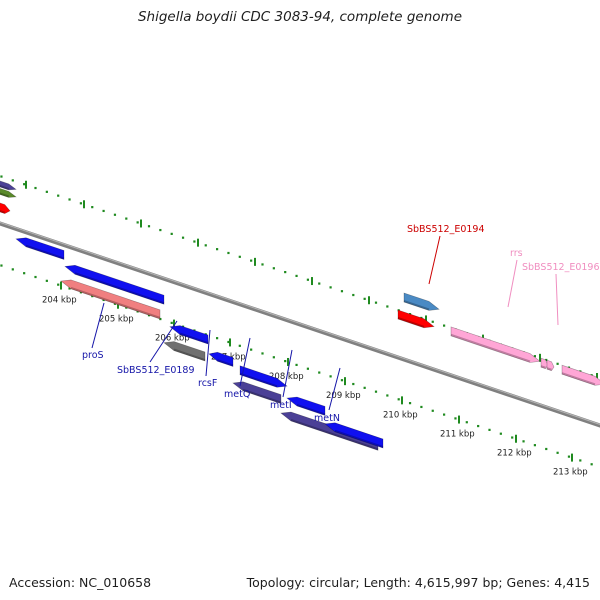 This screenshot has height=600, width=600. I want to click on tick-label: 211 kbp, so click(457, 435).